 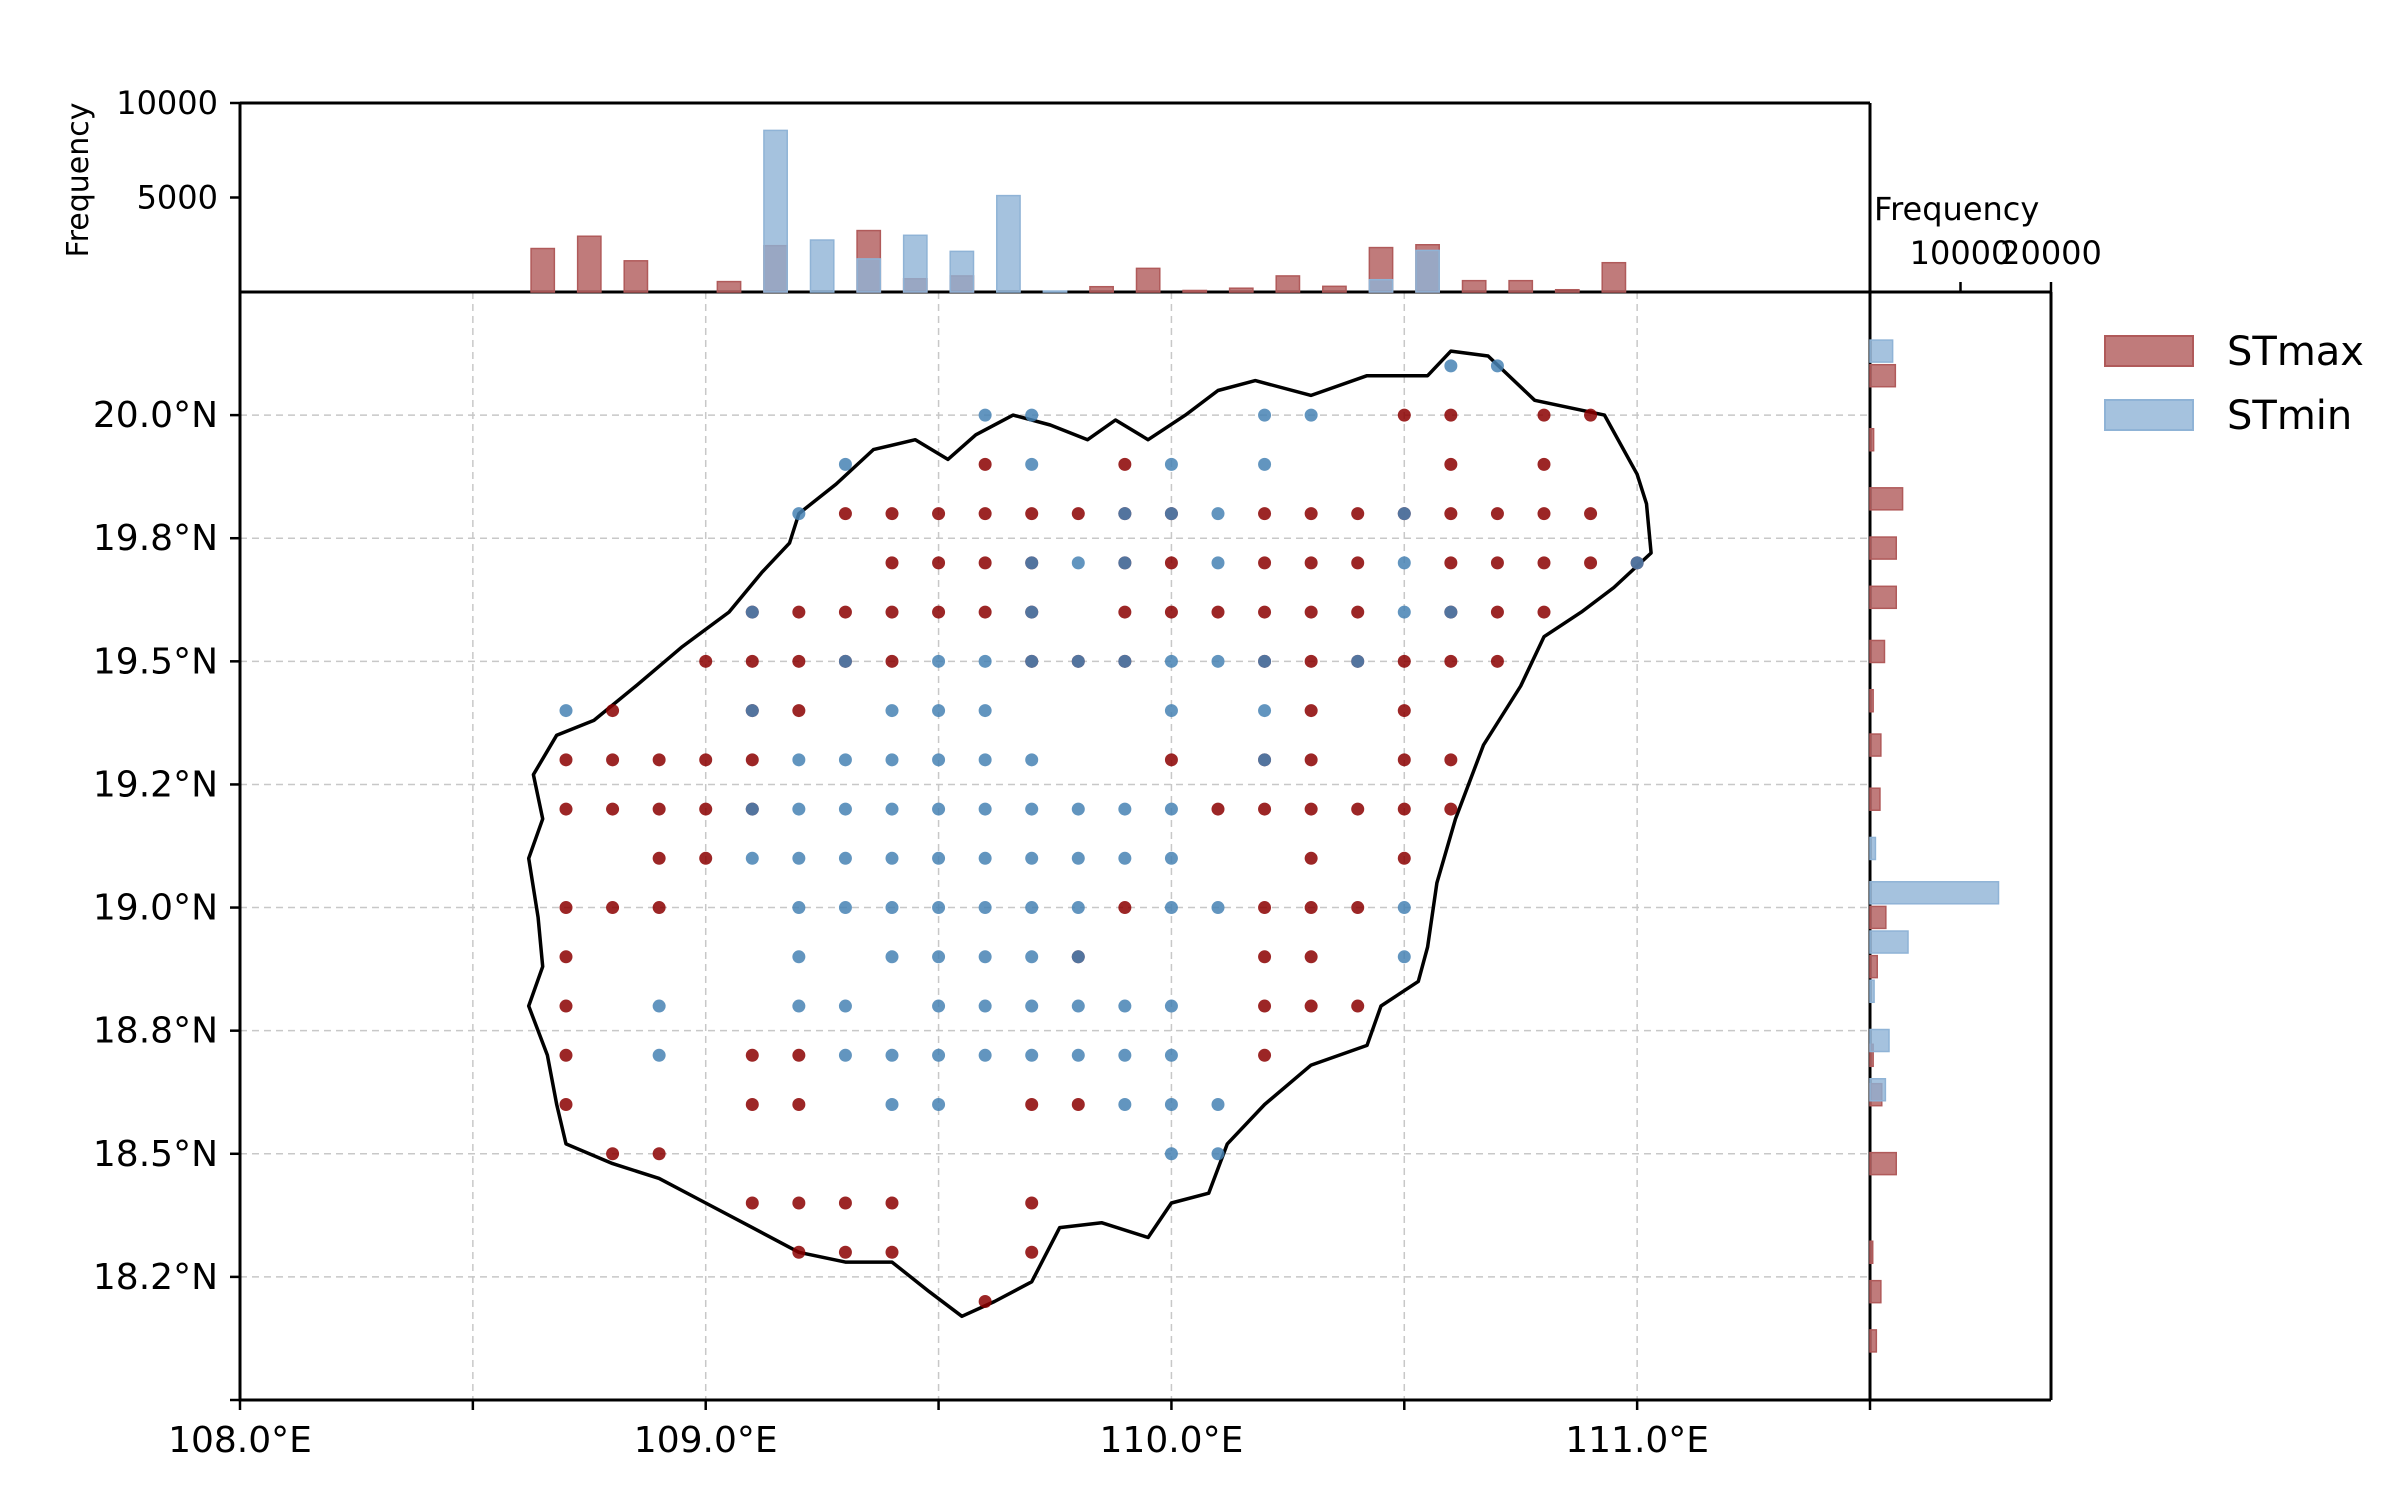 I want to click on legend-swatch-stmax, so click(x=2149, y=351).